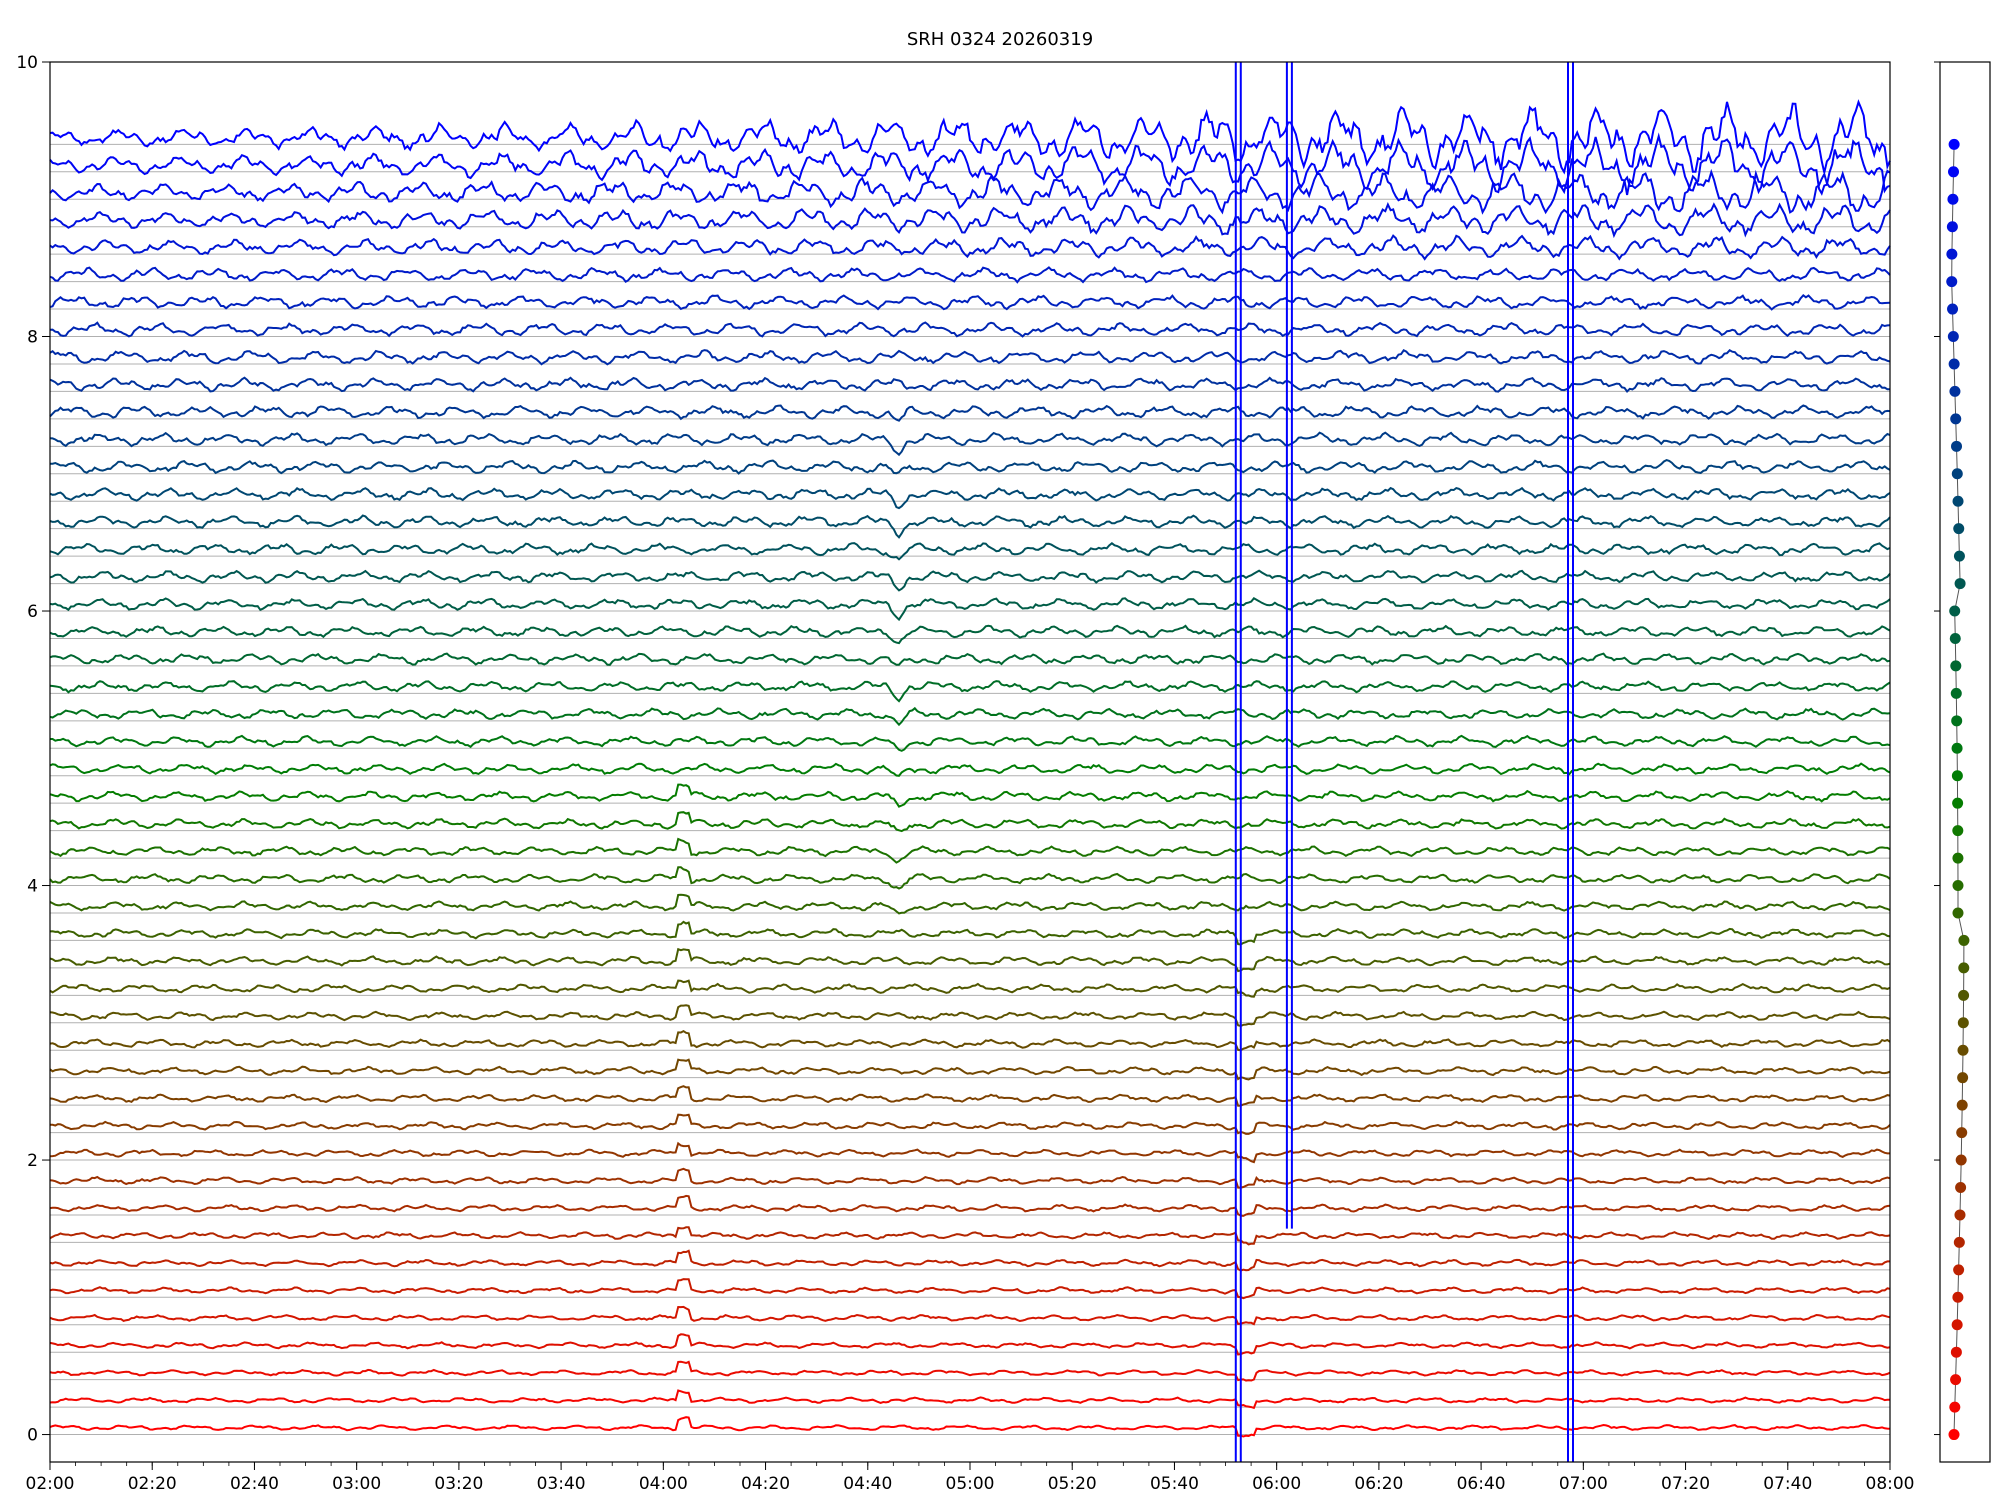 The width and height of the screenshot is (2000, 1500). What do you see at coordinates (32, 887) in the screenshot?
I see `y-tick-label: 4` at bounding box center [32, 887].